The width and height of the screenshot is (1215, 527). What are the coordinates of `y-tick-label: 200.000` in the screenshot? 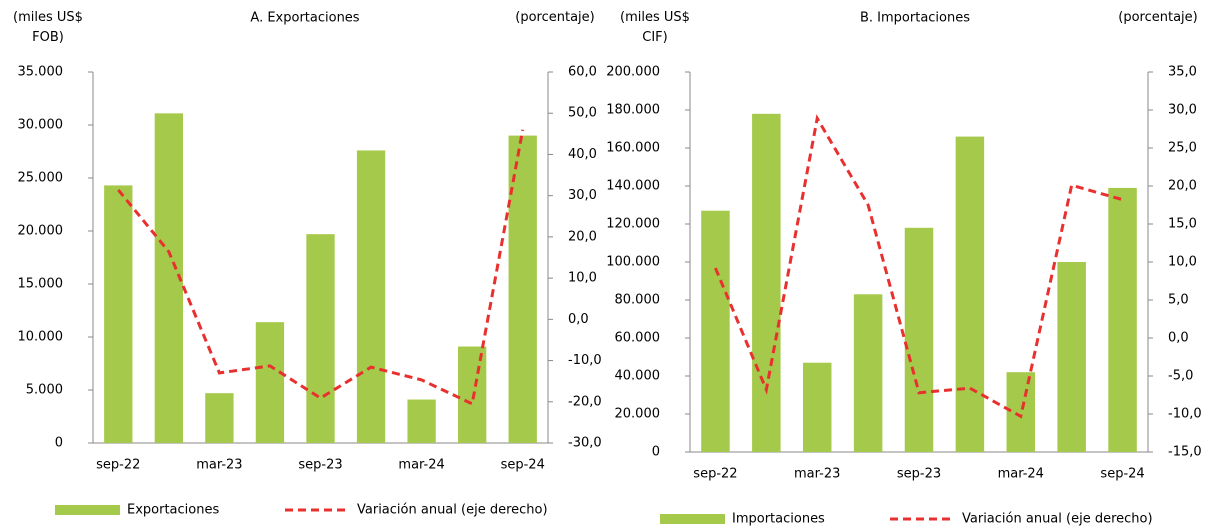 It's located at (633, 72).